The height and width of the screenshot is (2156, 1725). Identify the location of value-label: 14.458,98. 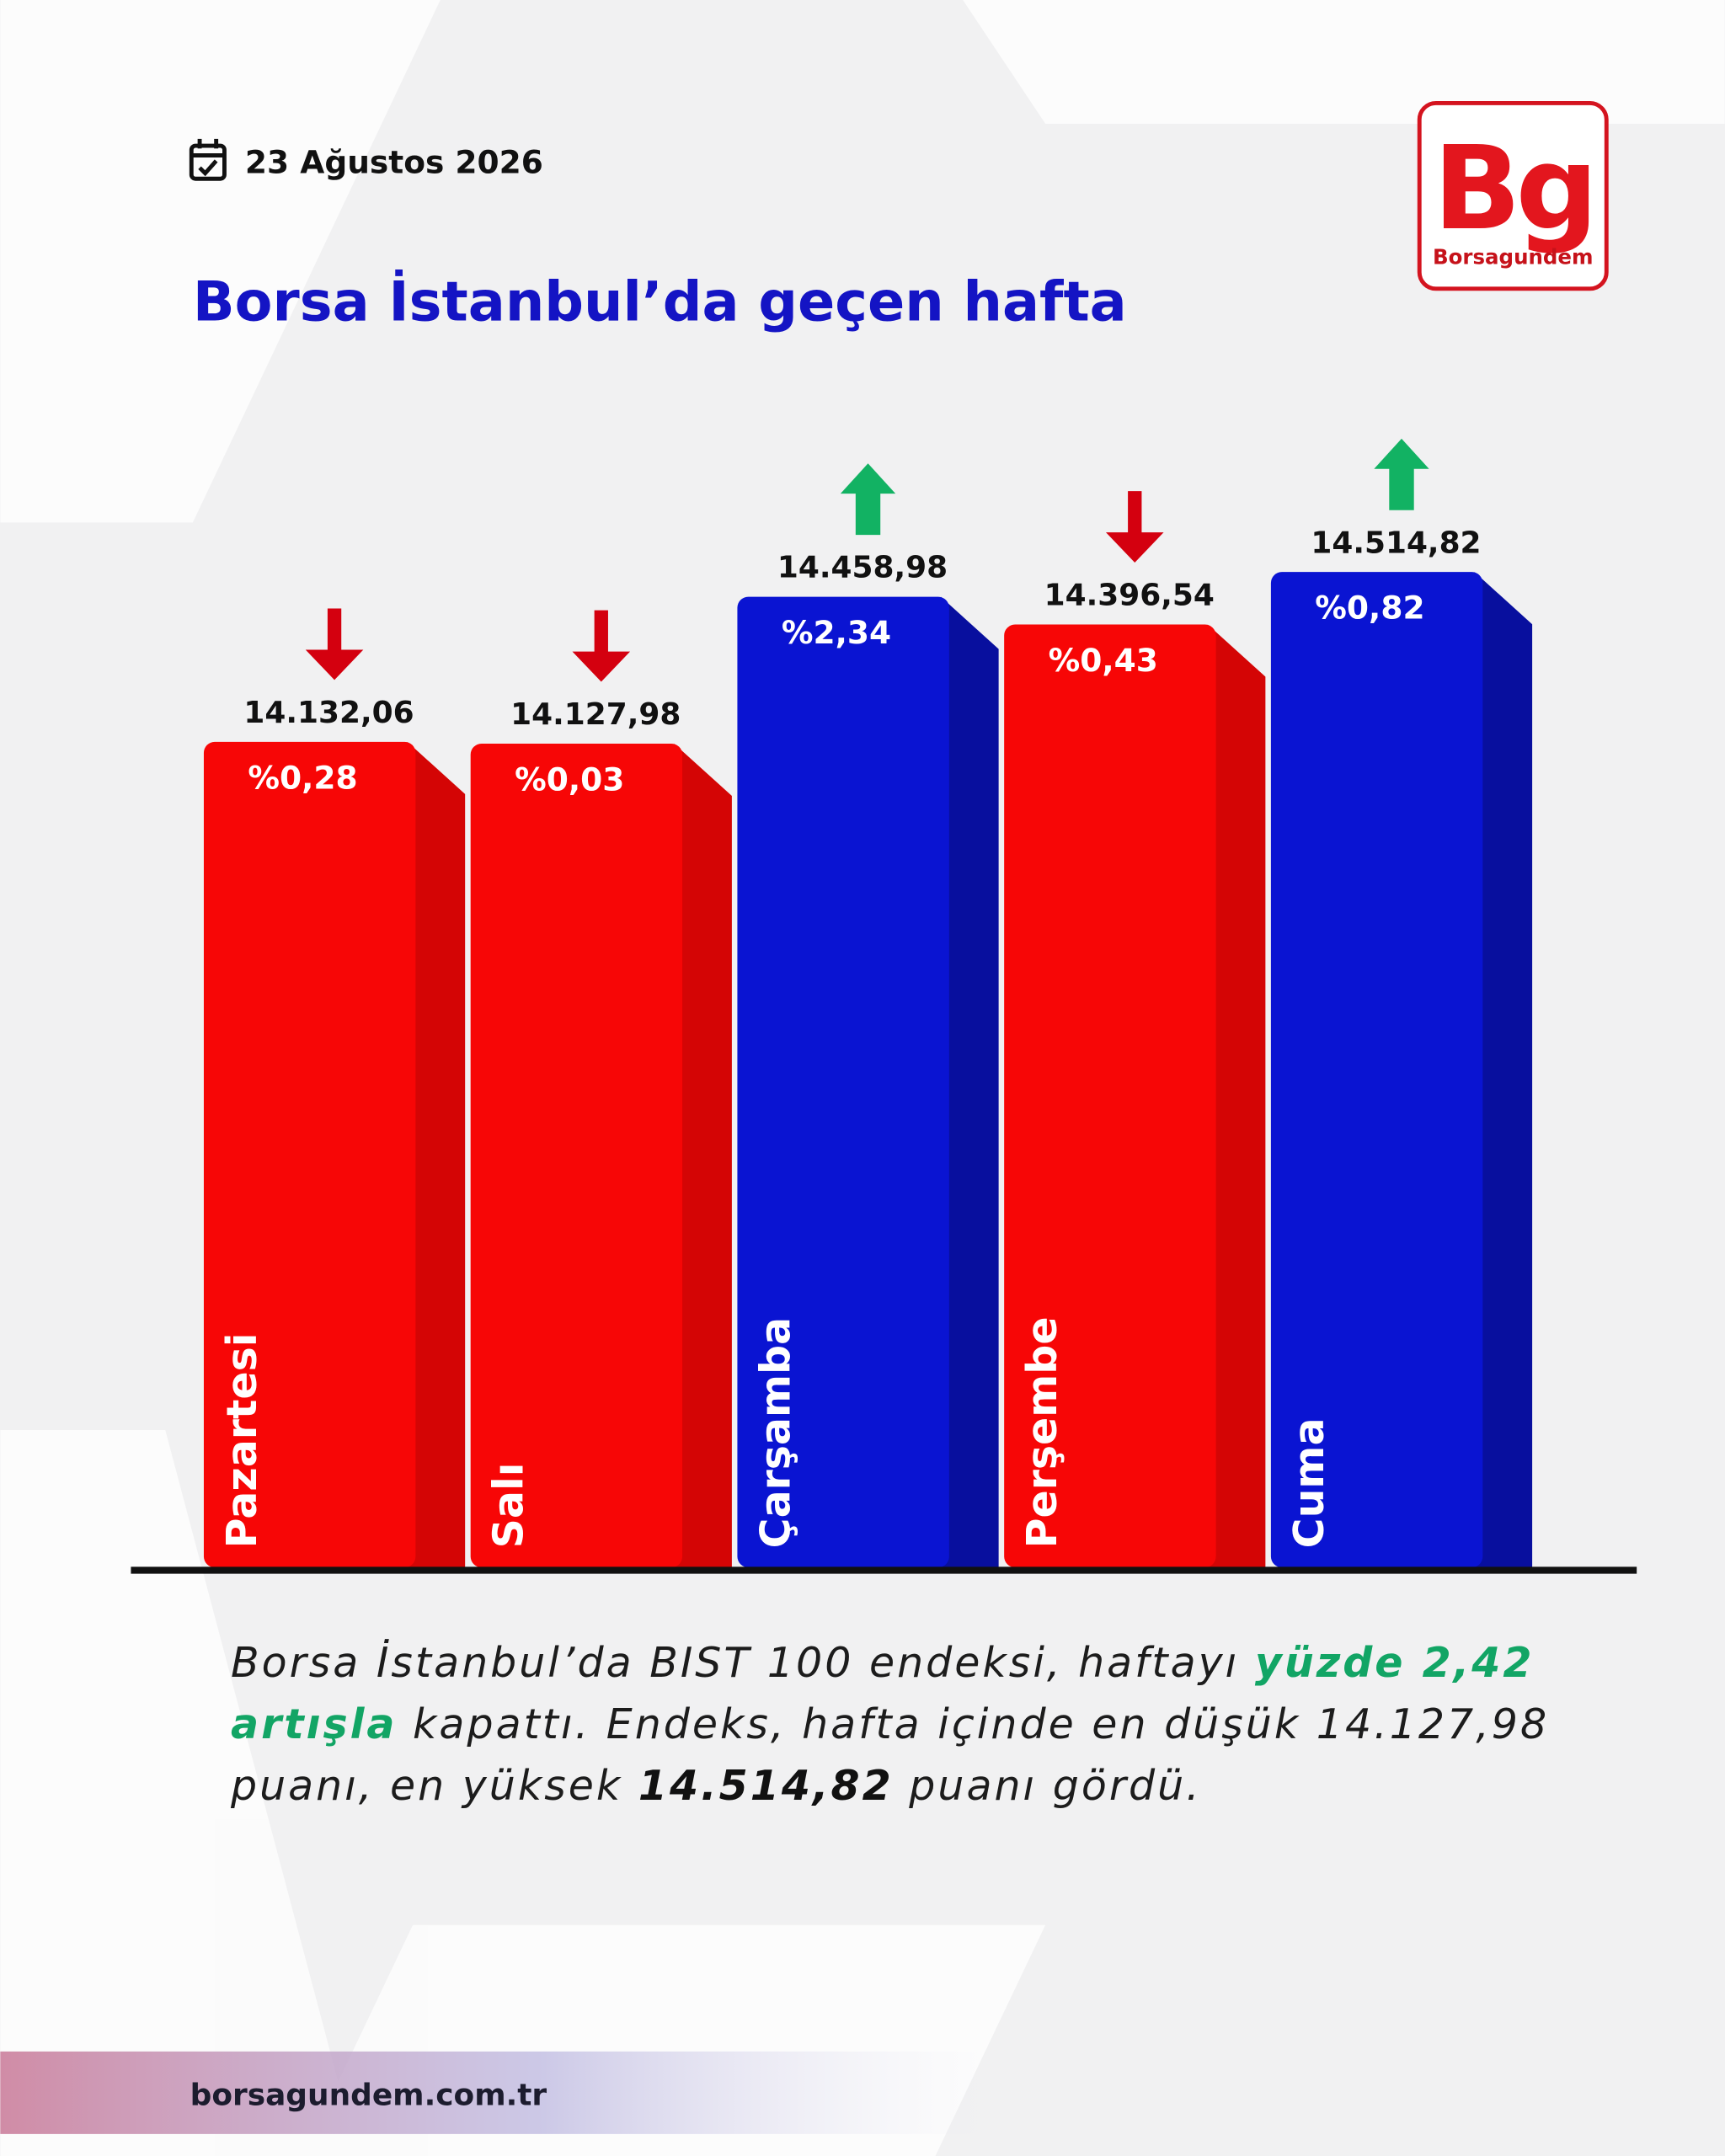
(862, 568).